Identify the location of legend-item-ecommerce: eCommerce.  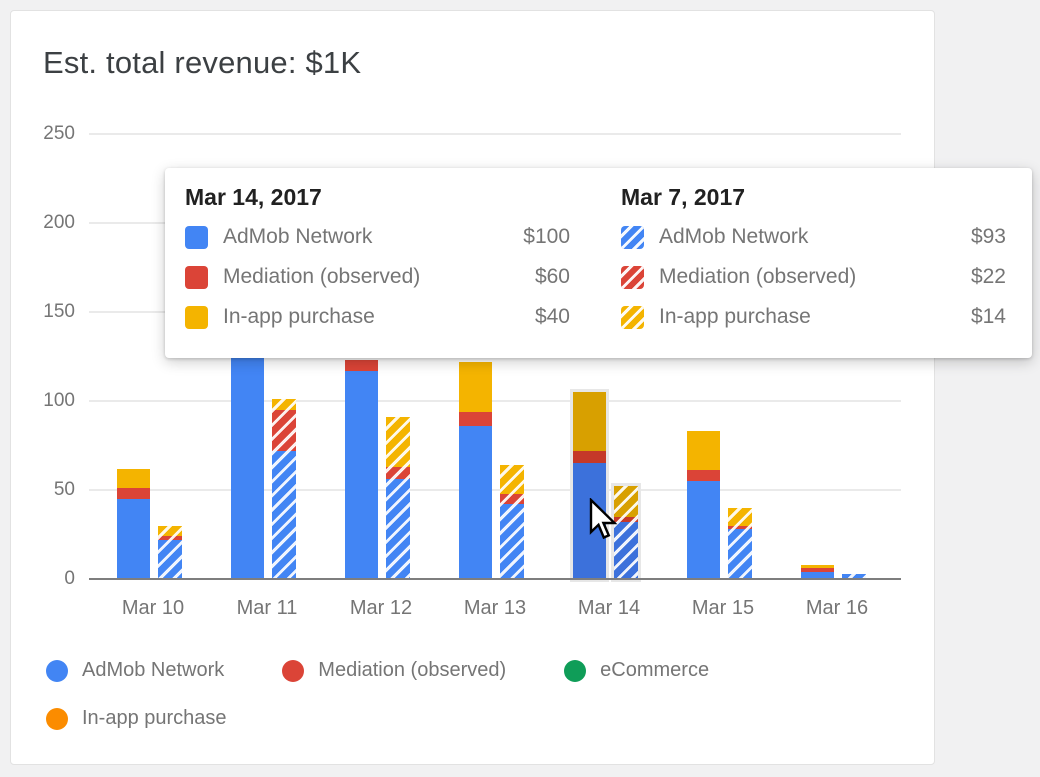
(636, 670).